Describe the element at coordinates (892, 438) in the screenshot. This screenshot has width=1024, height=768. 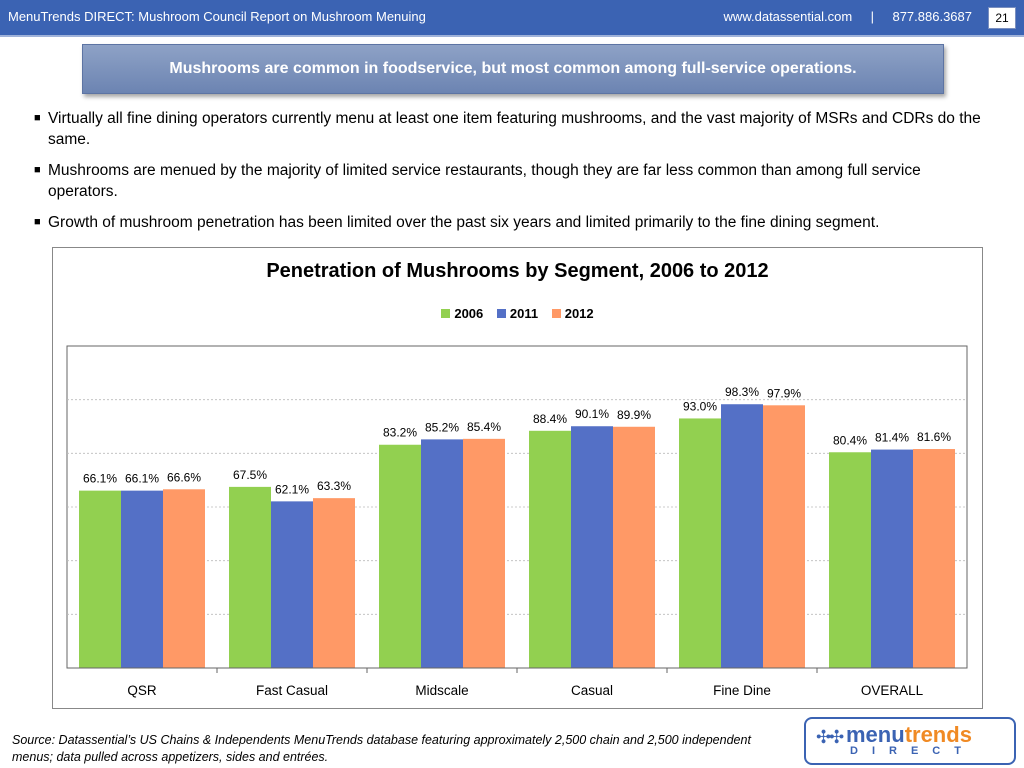
I see `data-label: 81.4%` at that location.